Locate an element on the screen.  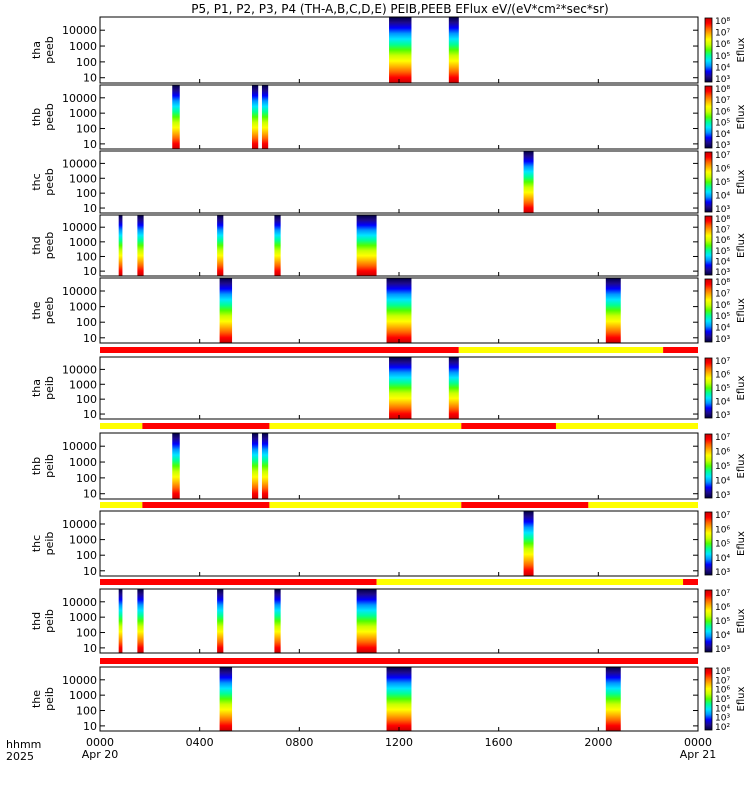
panel-thc-peib-colorbar is located at coordinates (708, 543).